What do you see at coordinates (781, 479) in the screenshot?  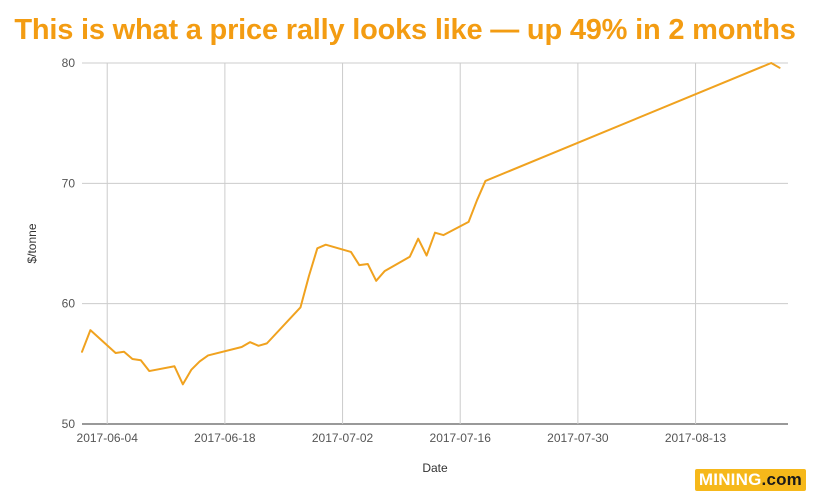 I see `logo-suffix: .com` at bounding box center [781, 479].